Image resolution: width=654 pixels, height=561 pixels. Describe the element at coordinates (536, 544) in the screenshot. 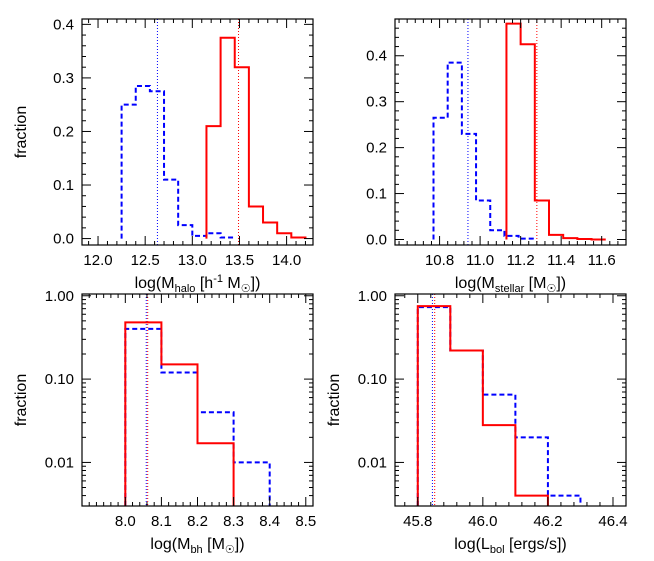

I see `x-label-text: [ergs/s])` at that location.